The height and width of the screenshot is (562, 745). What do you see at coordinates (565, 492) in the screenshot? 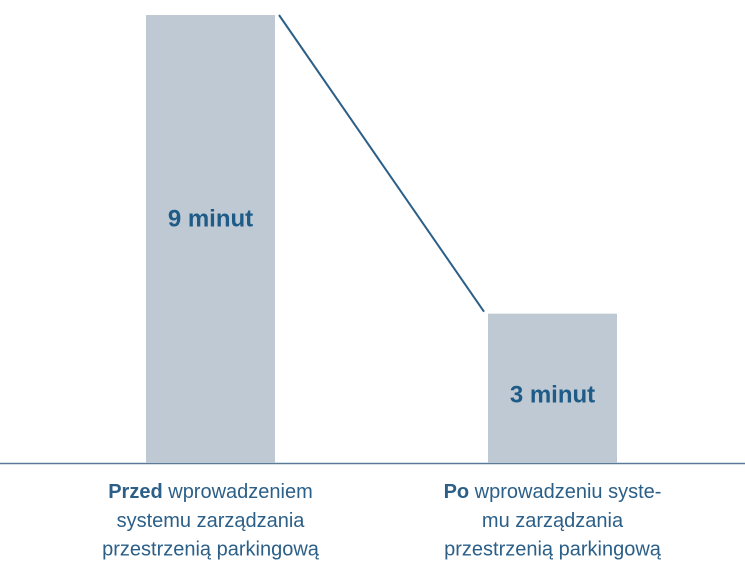
I see `rest-text: wprowadzeniu syste-` at bounding box center [565, 492].